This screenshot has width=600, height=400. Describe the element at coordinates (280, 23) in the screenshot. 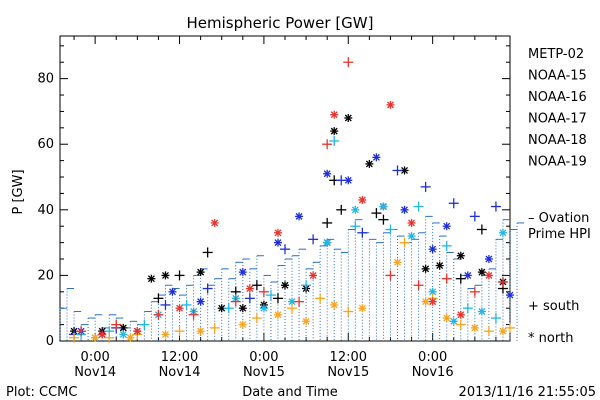

I see `chart-title: Hemispheric Power [GW]` at that location.